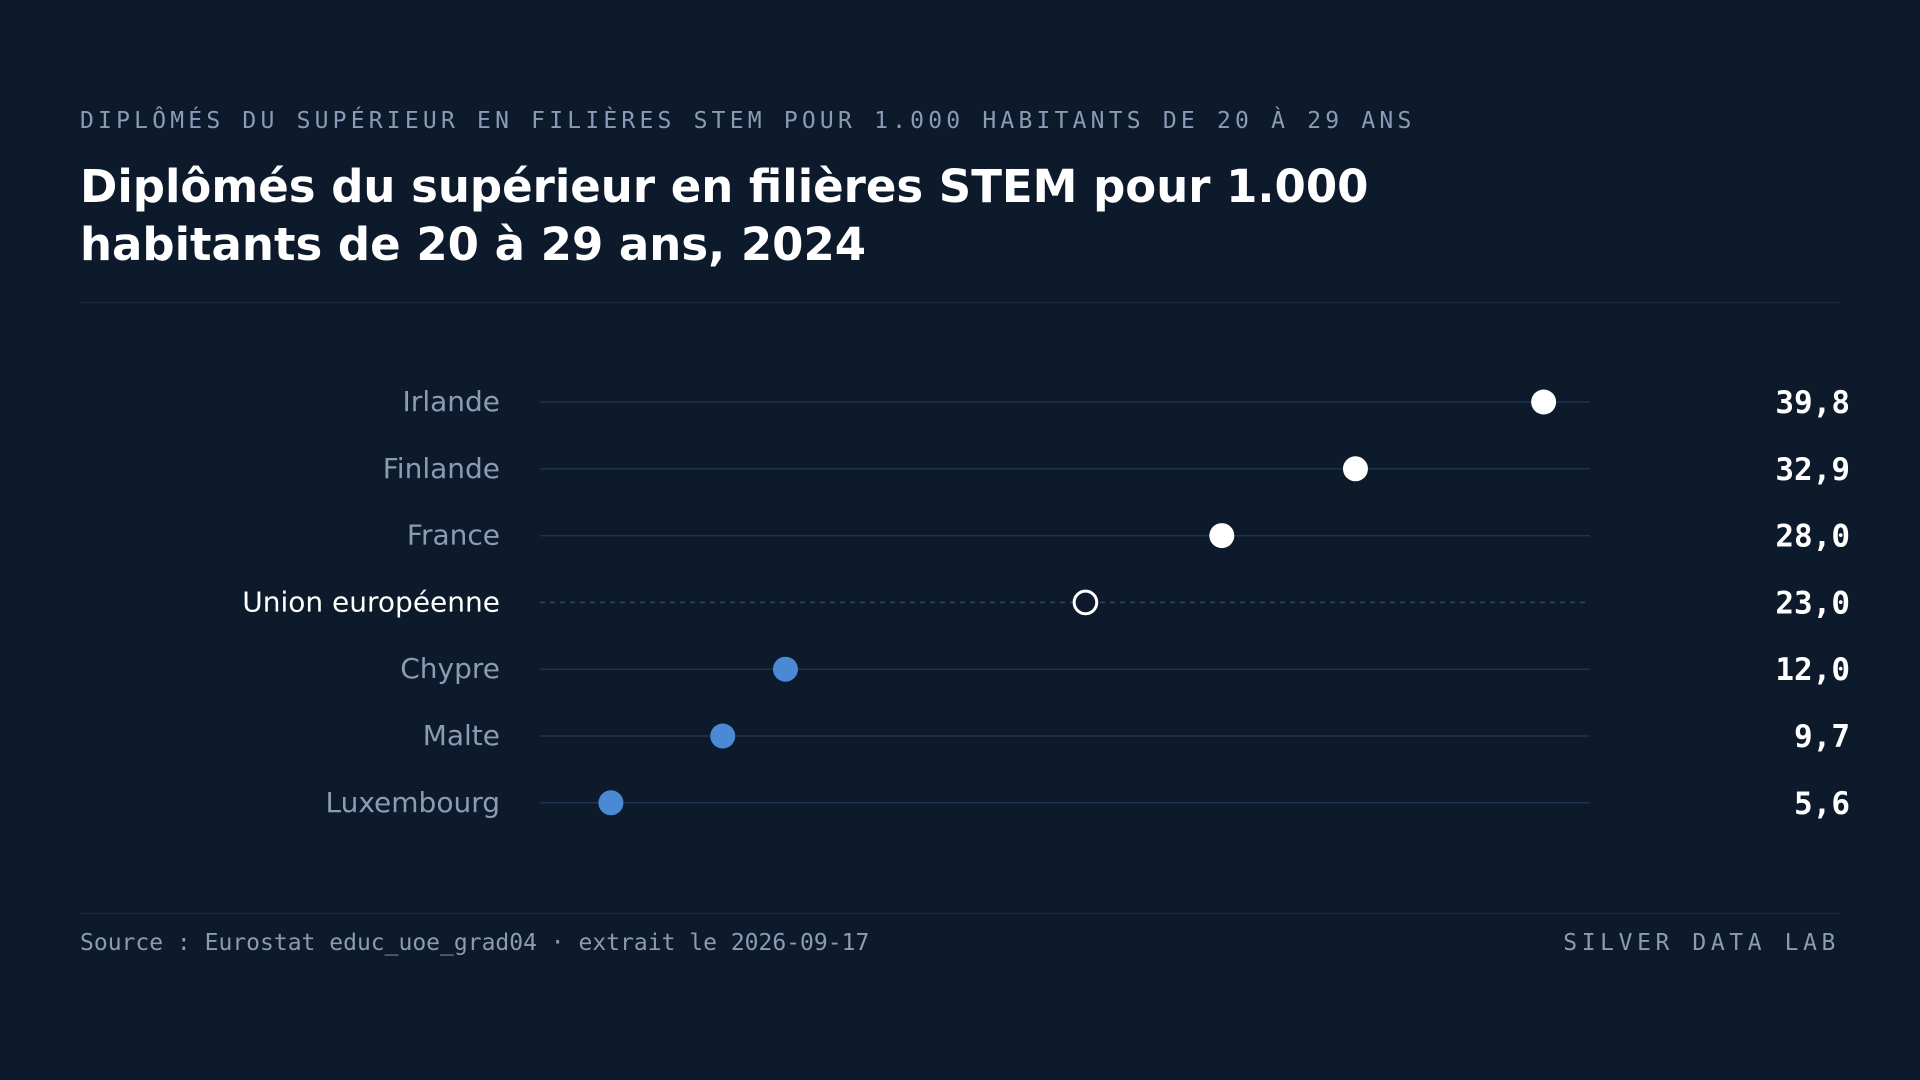  Describe the element at coordinates (1085, 602) in the screenshot. I see `data-point-union-europeenne` at that location.